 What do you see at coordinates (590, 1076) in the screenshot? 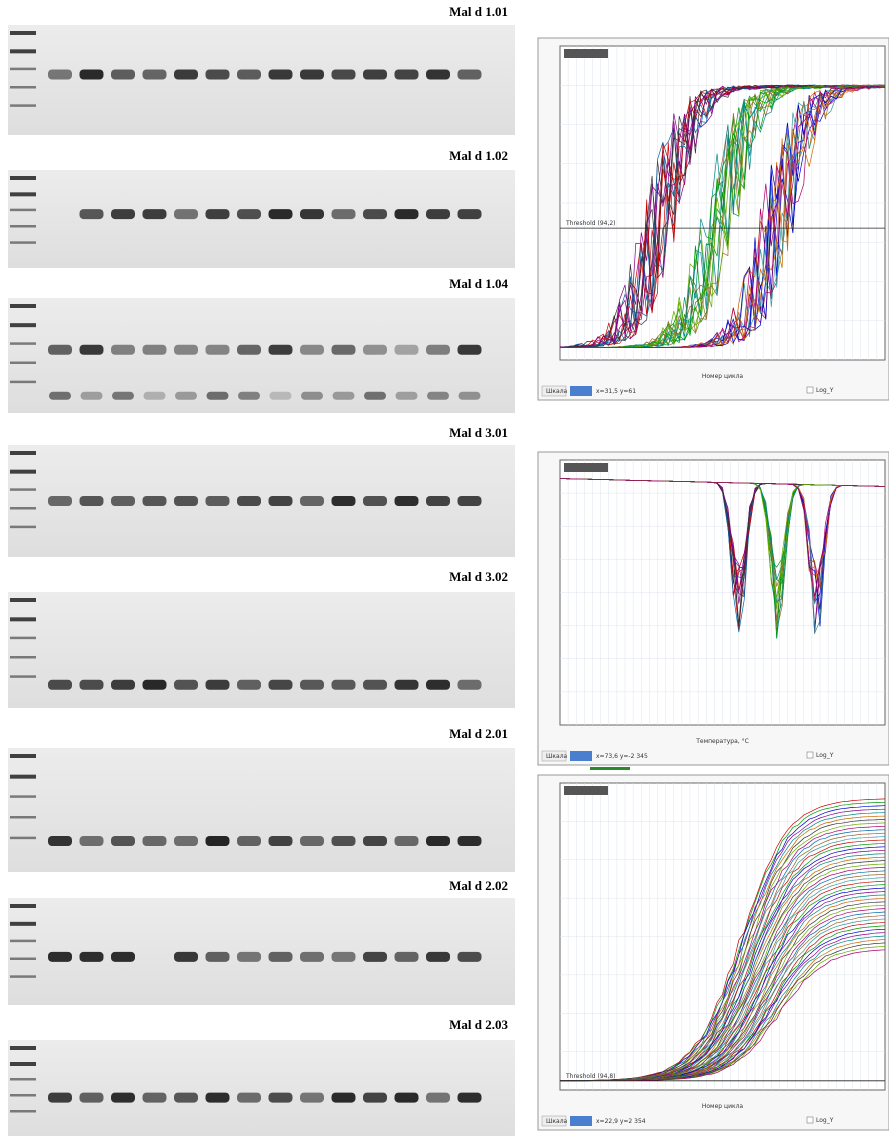
I see `threshold-label: Threshold (94,8)` at bounding box center [590, 1076].